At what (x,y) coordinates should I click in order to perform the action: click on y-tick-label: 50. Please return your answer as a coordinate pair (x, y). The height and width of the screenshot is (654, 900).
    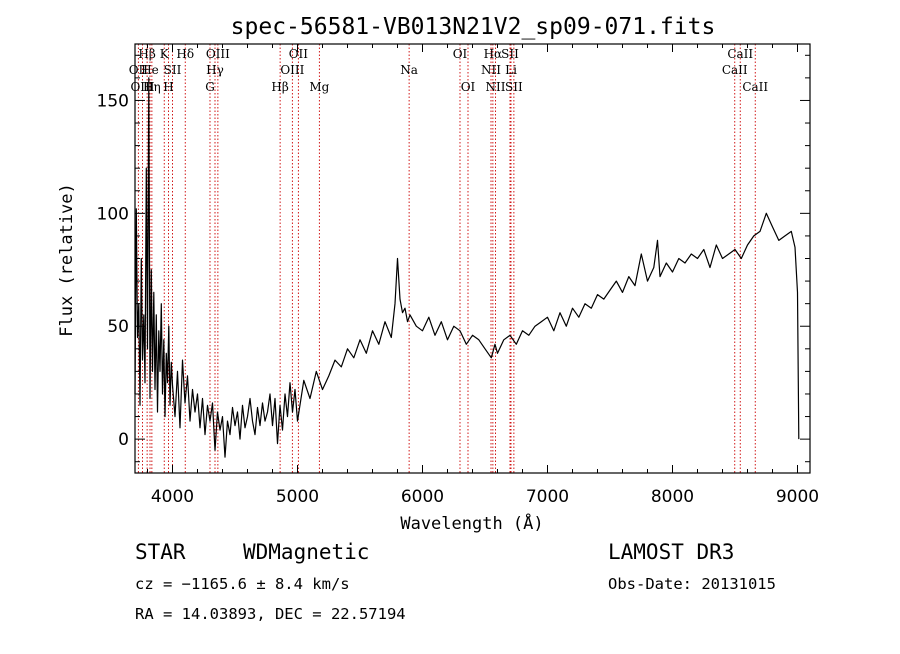
    Looking at the image, I should click on (118, 327).